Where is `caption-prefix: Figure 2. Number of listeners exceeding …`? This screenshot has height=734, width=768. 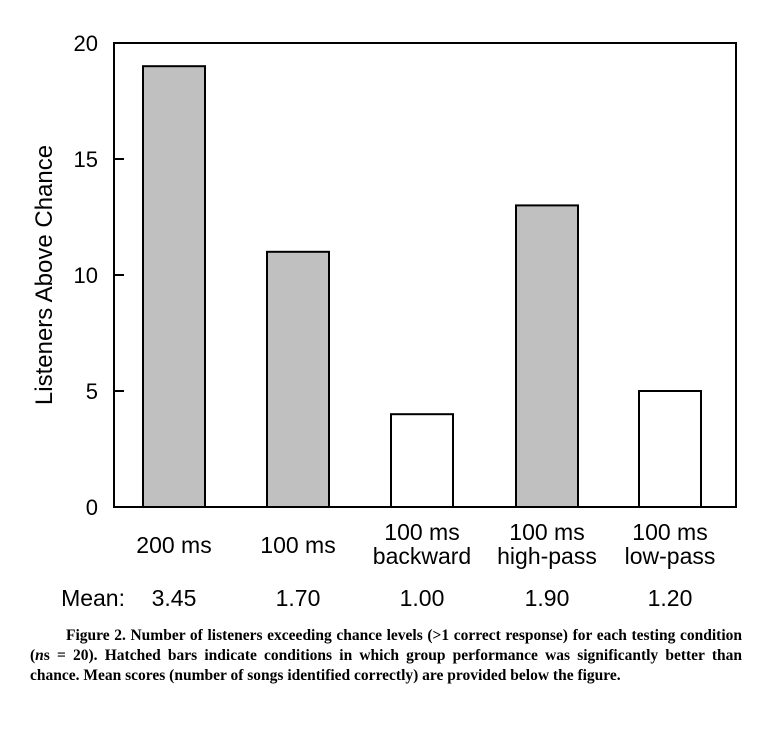
caption-prefix: Figure 2. Number of listeners exceeding … is located at coordinates (386, 645).